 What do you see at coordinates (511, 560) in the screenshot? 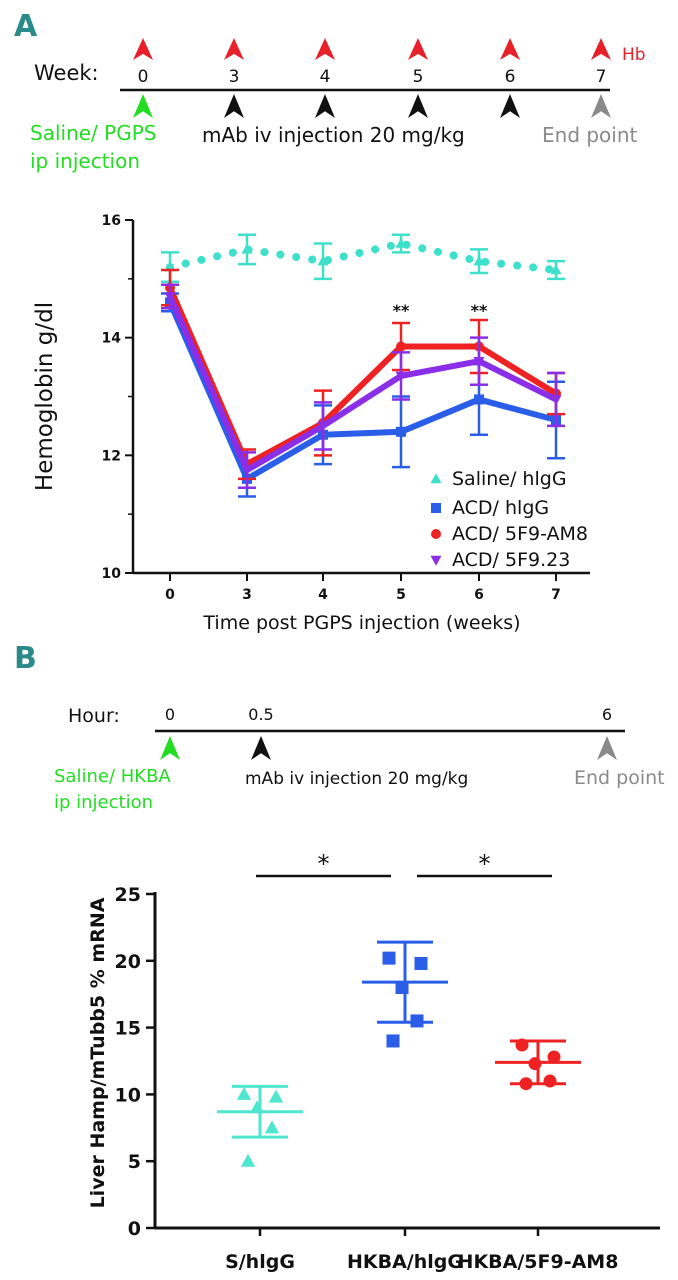
I see `legend-label: ACD/ 5F9.23` at bounding box center [511, 560].